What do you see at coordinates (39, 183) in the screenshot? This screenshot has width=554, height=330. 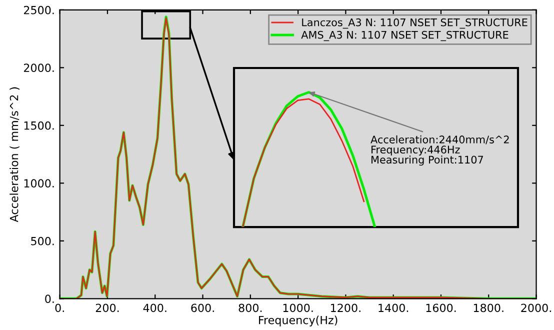 I see `y-tick-label: 1000.` at bounding box center [39, 183].